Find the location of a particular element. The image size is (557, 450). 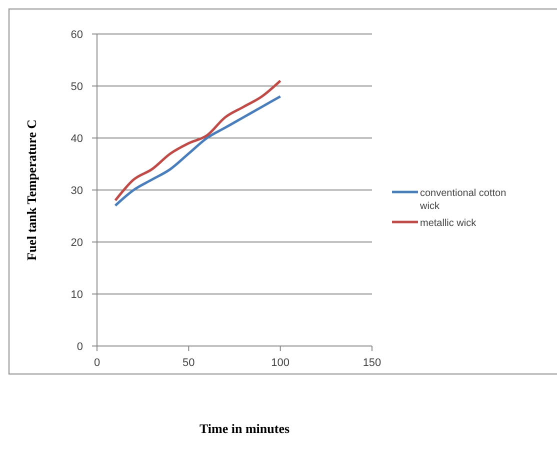

x-tick-label: 0 is located at coordinates (97, 363).